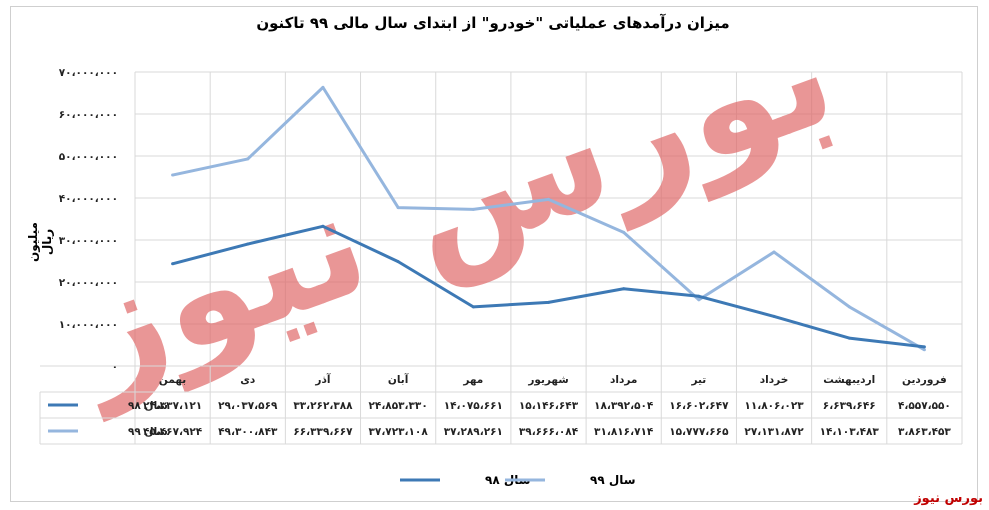 The width and height of the screenshot is (989, 510). I want to click on data-label: ۳۷،۷۲۳،۱۰۸, so click(399, 432).